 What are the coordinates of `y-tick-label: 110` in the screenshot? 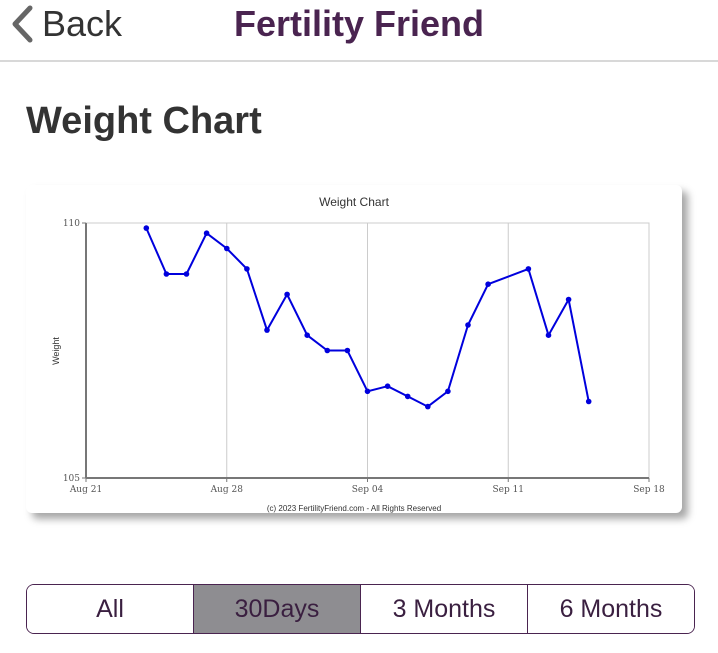 It's located at (71, 224).